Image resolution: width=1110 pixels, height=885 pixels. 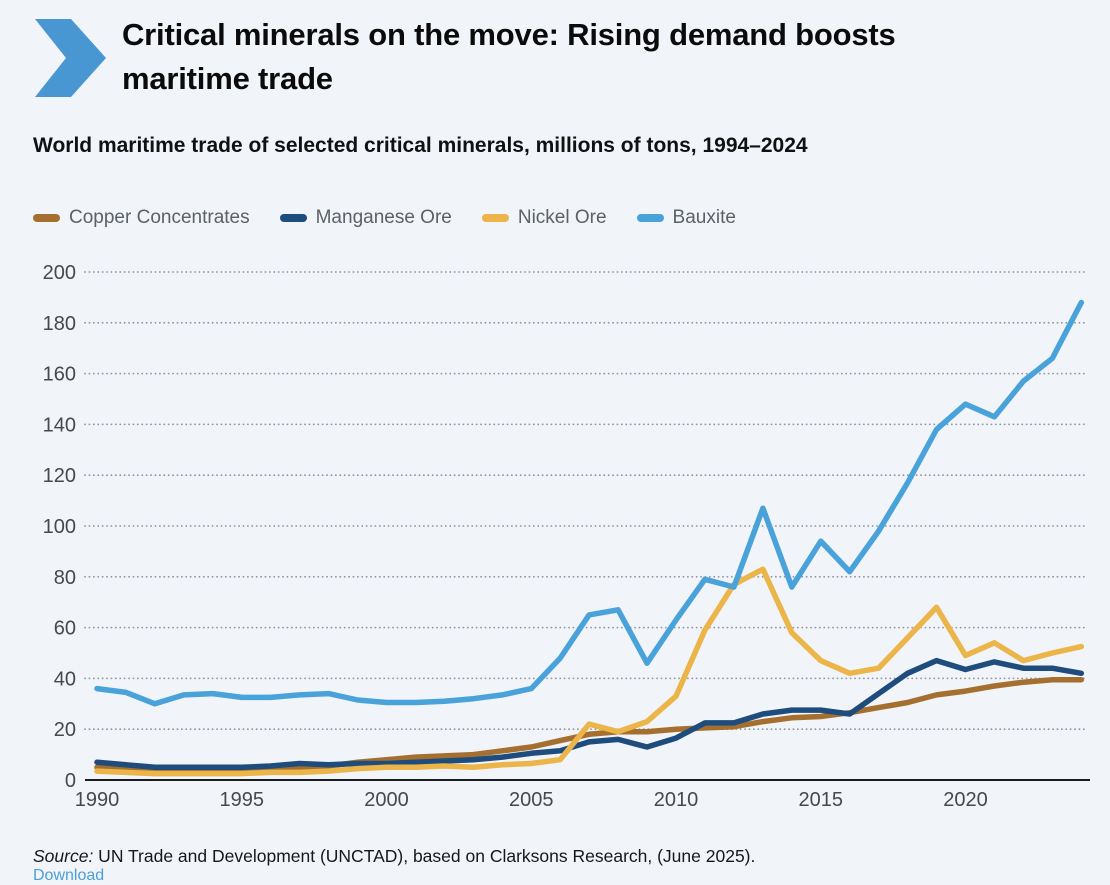 I want to click on legend-item-copper-concentrates: Copper Concentrates, so click(x=141, y=218).